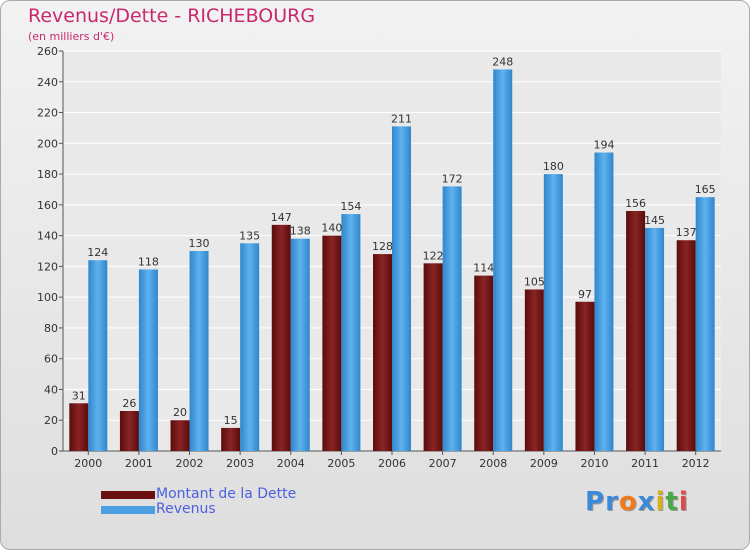 The image size is (750, 550). Describe the element at coordinates (139, 463) in the screenshot. I see `x-tick-label: 2001` at that location.